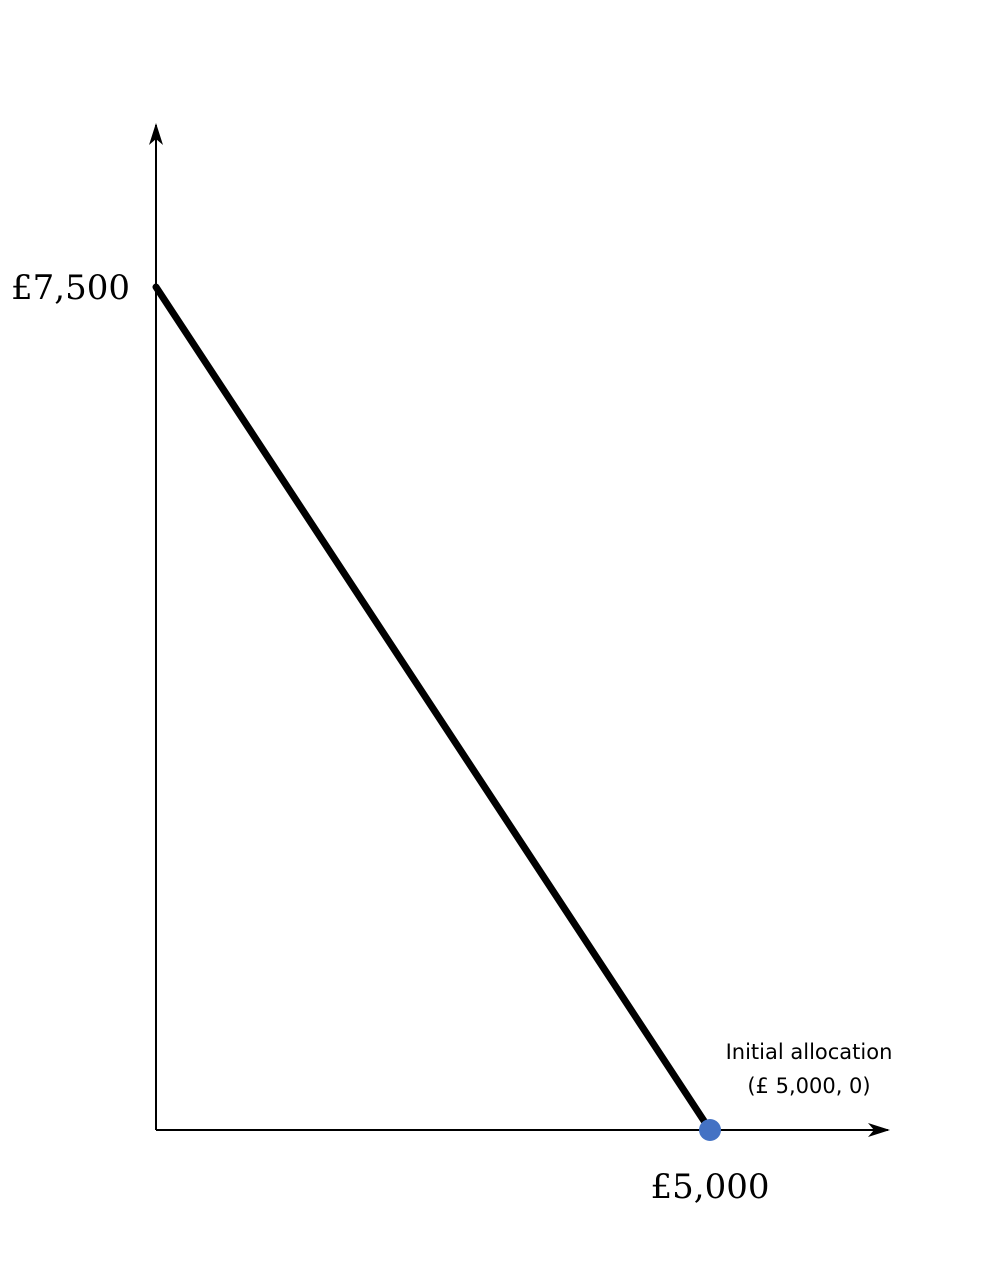 The width and height of the screenshot is (1000, 1271). Describe the element at coordinates (70, 288) in the screenshot. I see `y-tick-label: £7,500` at that location.